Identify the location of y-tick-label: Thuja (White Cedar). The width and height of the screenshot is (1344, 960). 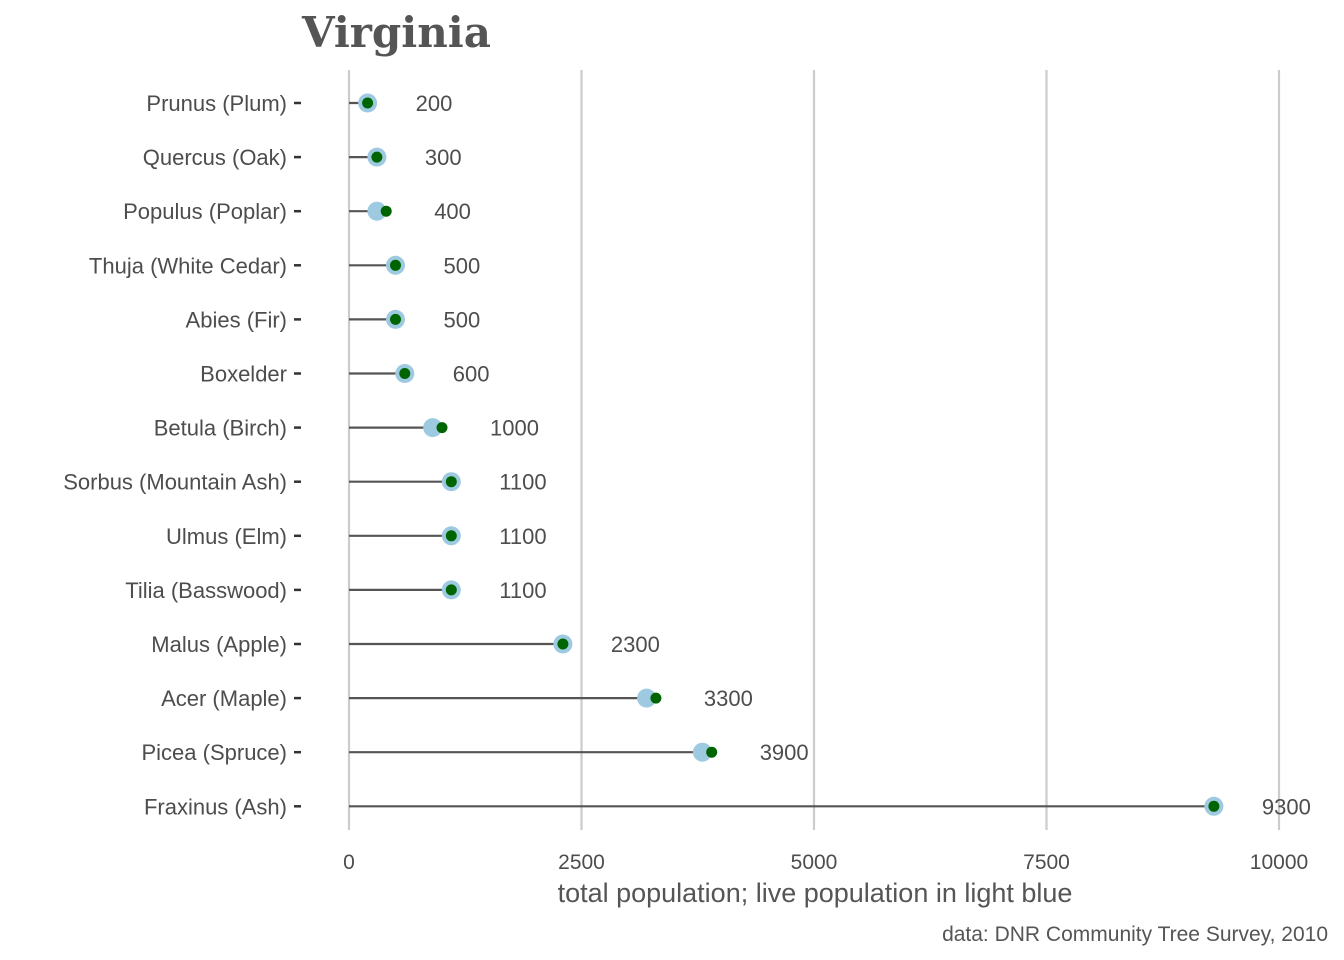
(188, 265).